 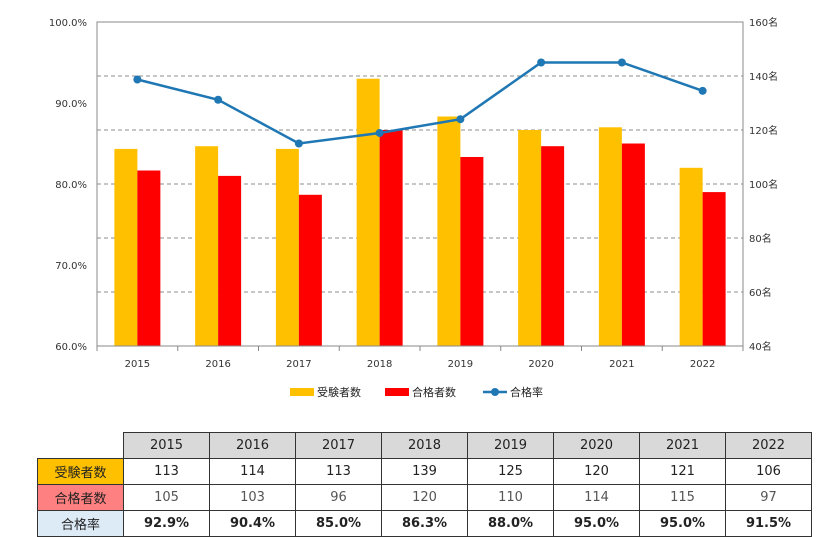 What do you see at coordinates (71, 266) in the screenshot?
I see `left-tick-label: 70.0%` at bounding box center [71, 266].